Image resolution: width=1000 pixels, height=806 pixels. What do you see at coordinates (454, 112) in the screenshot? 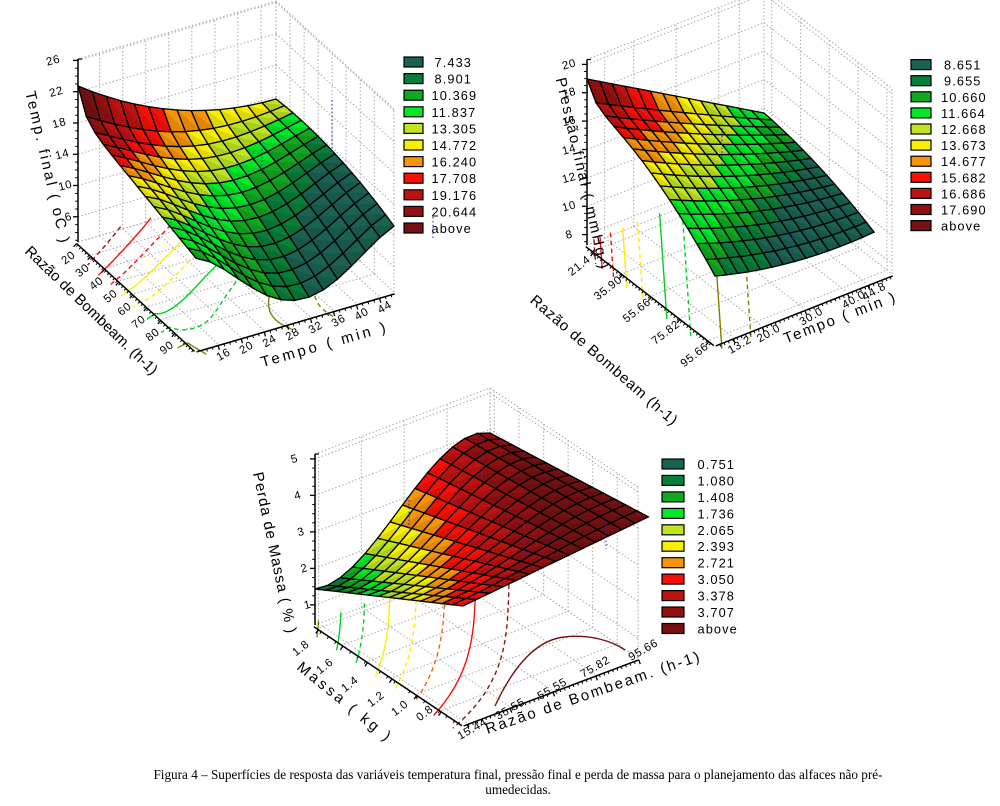
I see `svg-text: 11.837` at bounding box center [454, 112].